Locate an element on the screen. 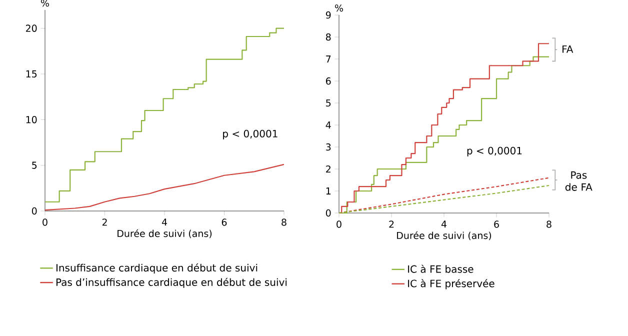 This screenshot has width=628, height=336. y-tick-label: 10 is located at coordinates (31, 120).